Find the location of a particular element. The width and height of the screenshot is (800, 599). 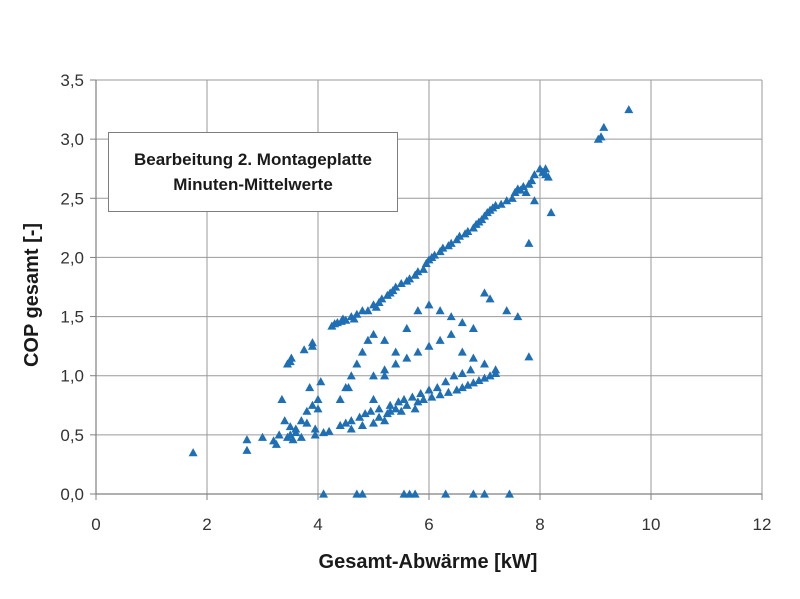

y-tick-label: 1,0 is located at coordinates (72, 376).